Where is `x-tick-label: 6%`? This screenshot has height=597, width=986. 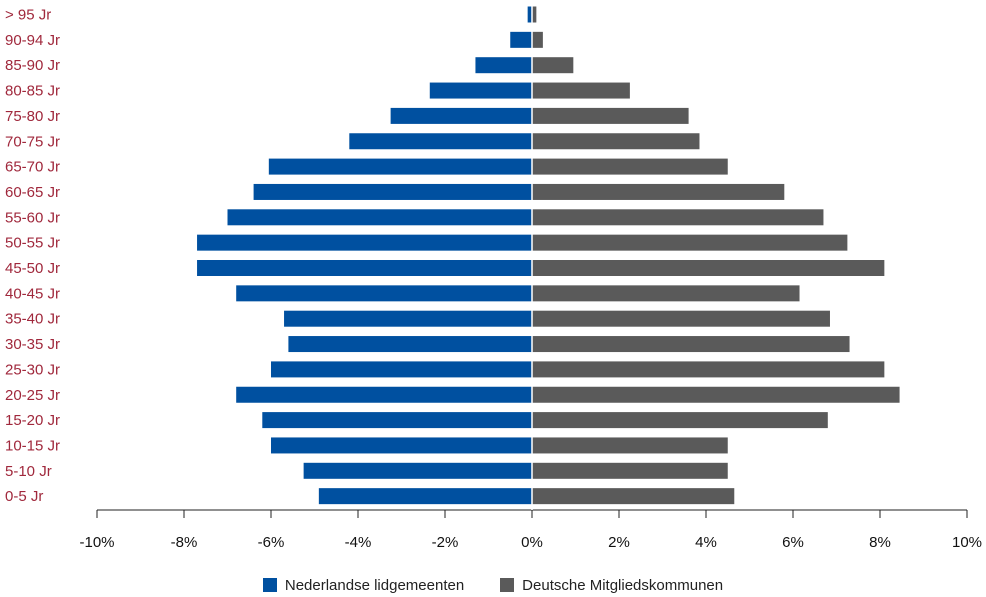
x-tick-label: 6% is located at coordinates (793, 542).